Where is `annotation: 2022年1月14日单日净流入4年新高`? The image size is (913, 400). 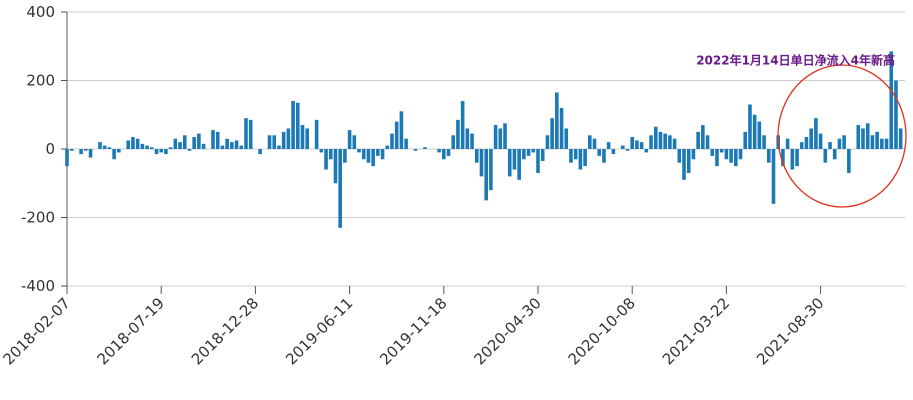 annotation: 2022年1月14日单日净流入4年新高 is located at coordinates (795, 60).